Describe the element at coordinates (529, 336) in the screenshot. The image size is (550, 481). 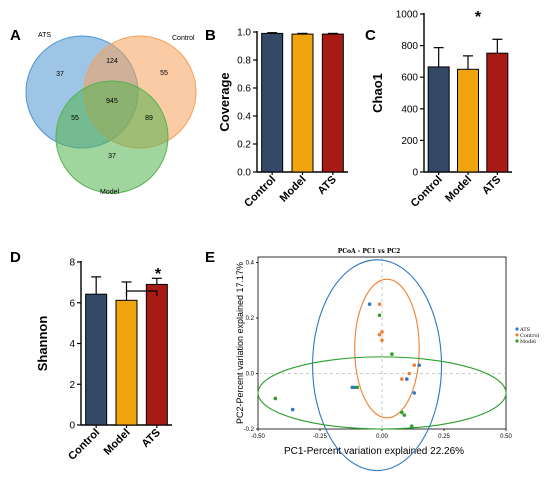
I see `pcoa-legend-label: Control` at that location.